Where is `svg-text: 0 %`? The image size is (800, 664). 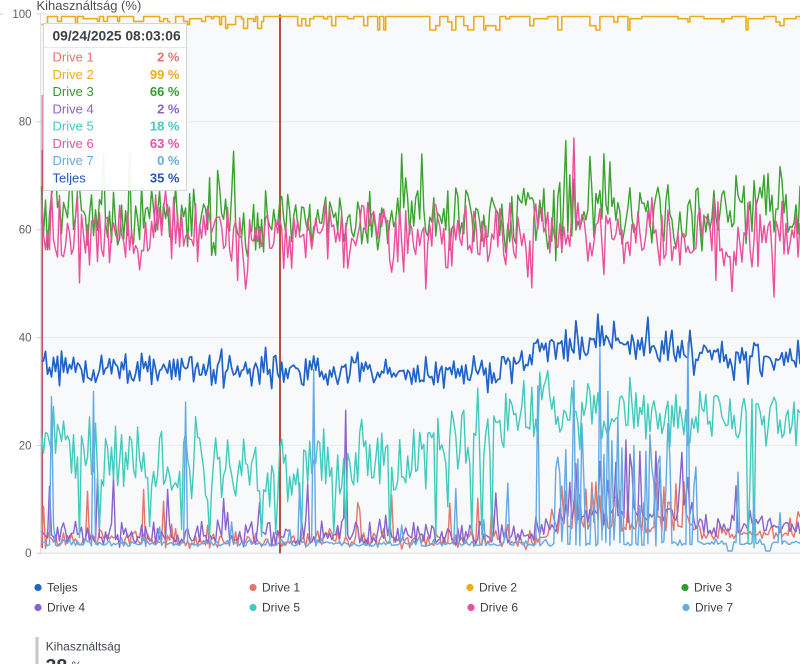
svg-text: 0 % is located at coordinates (168, 160).